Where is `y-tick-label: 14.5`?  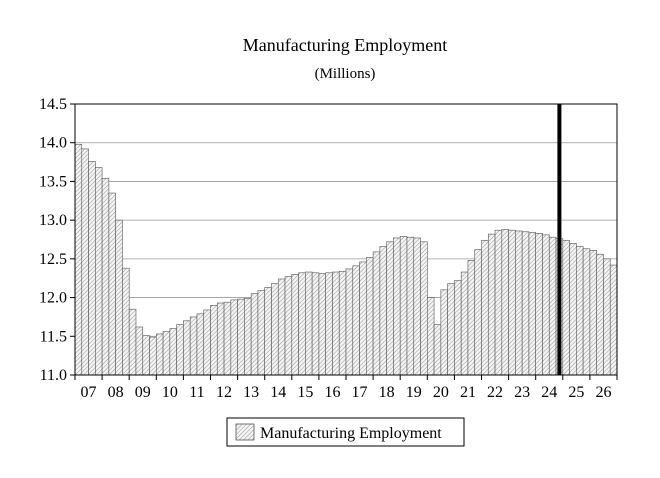
y-tick-label: 14.5 is located at coordinates (53, 104).